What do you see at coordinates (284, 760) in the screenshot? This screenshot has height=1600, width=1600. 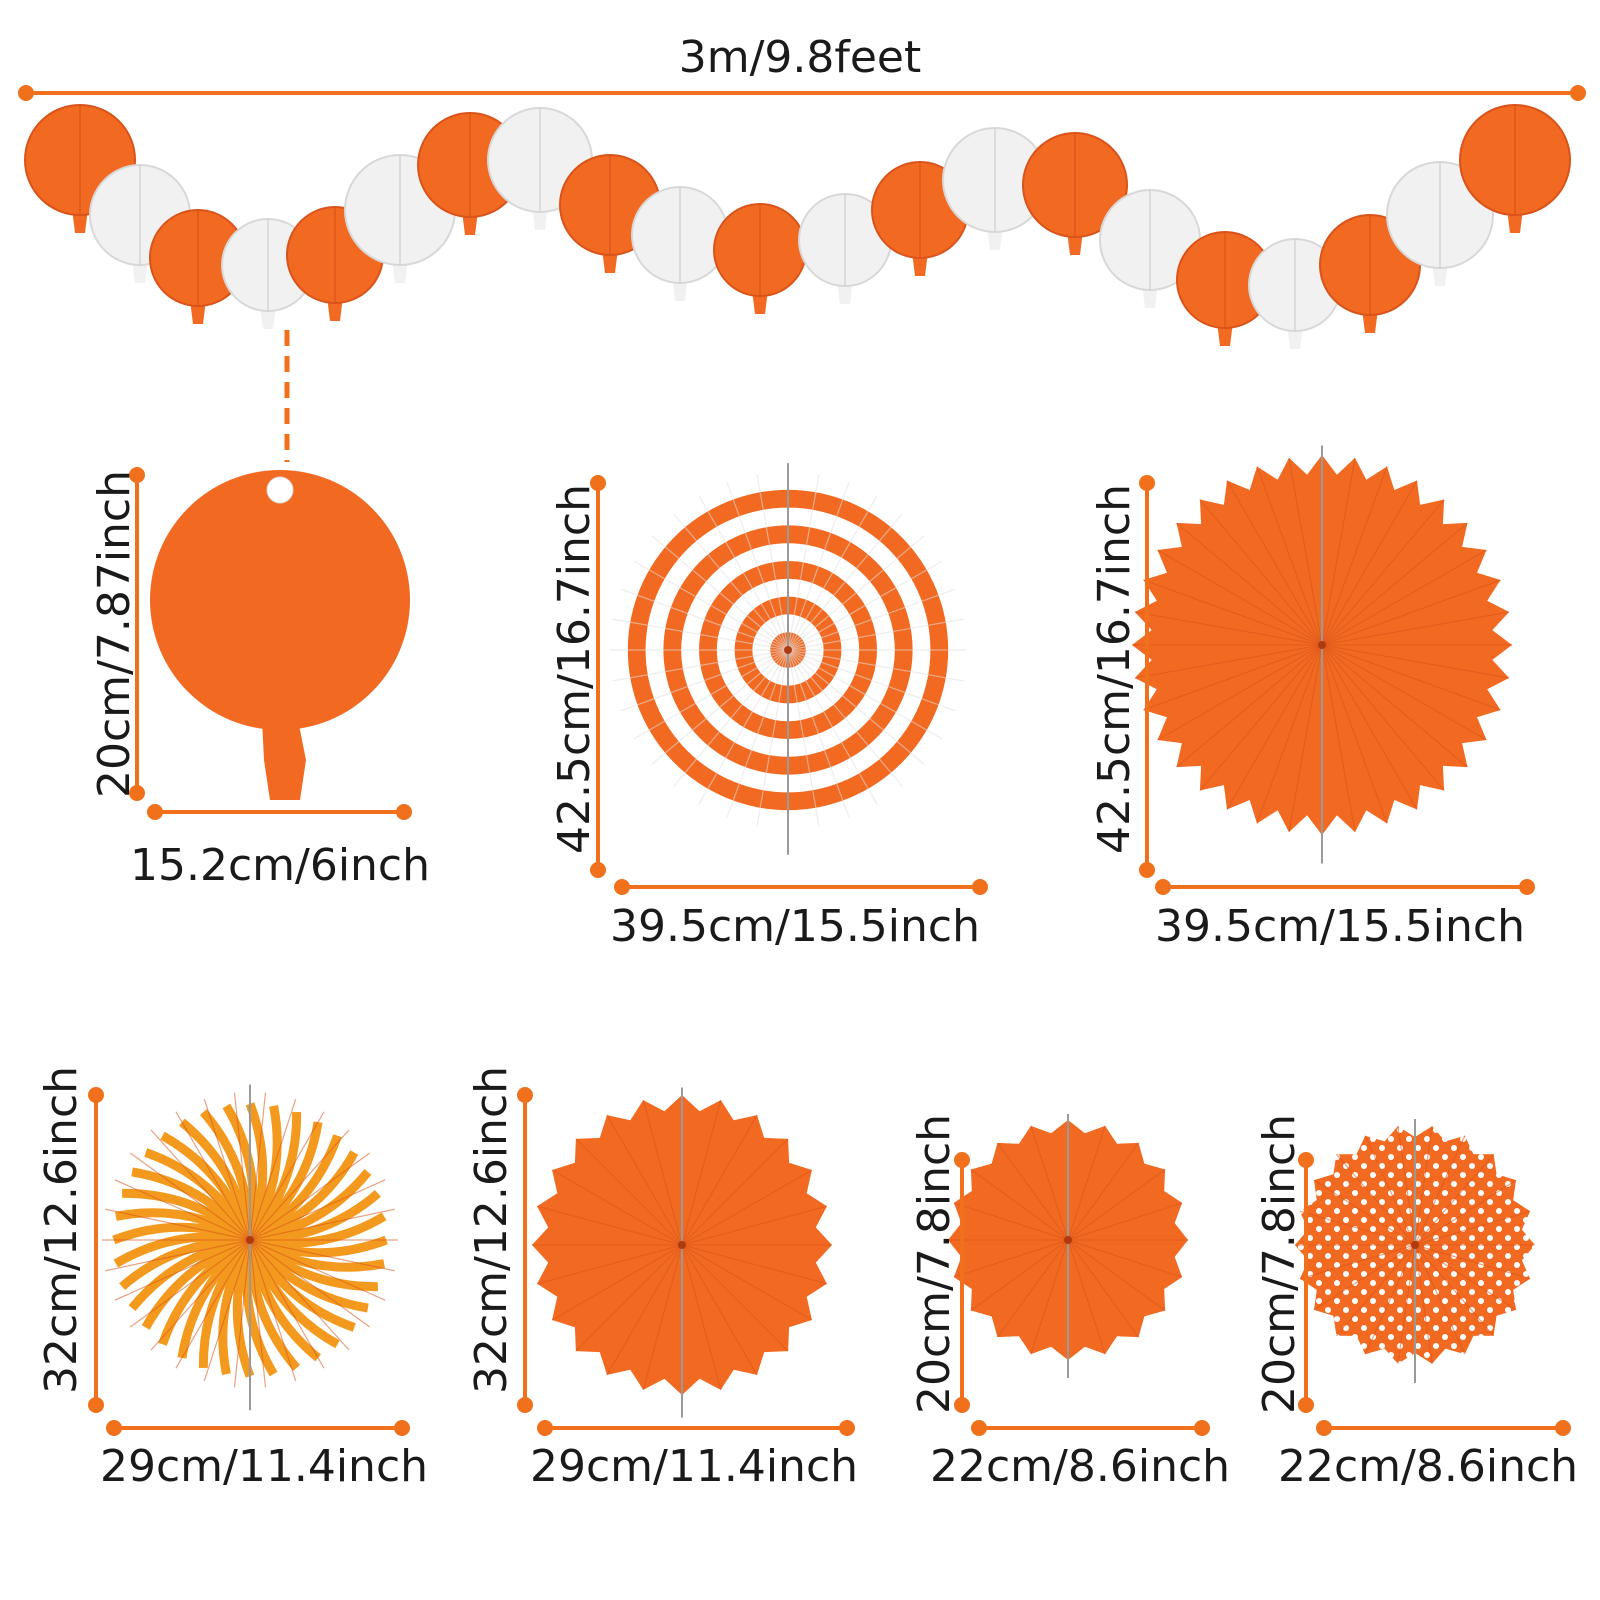 I see `balloon-cutout-tail` at bounding box center [284, 760].